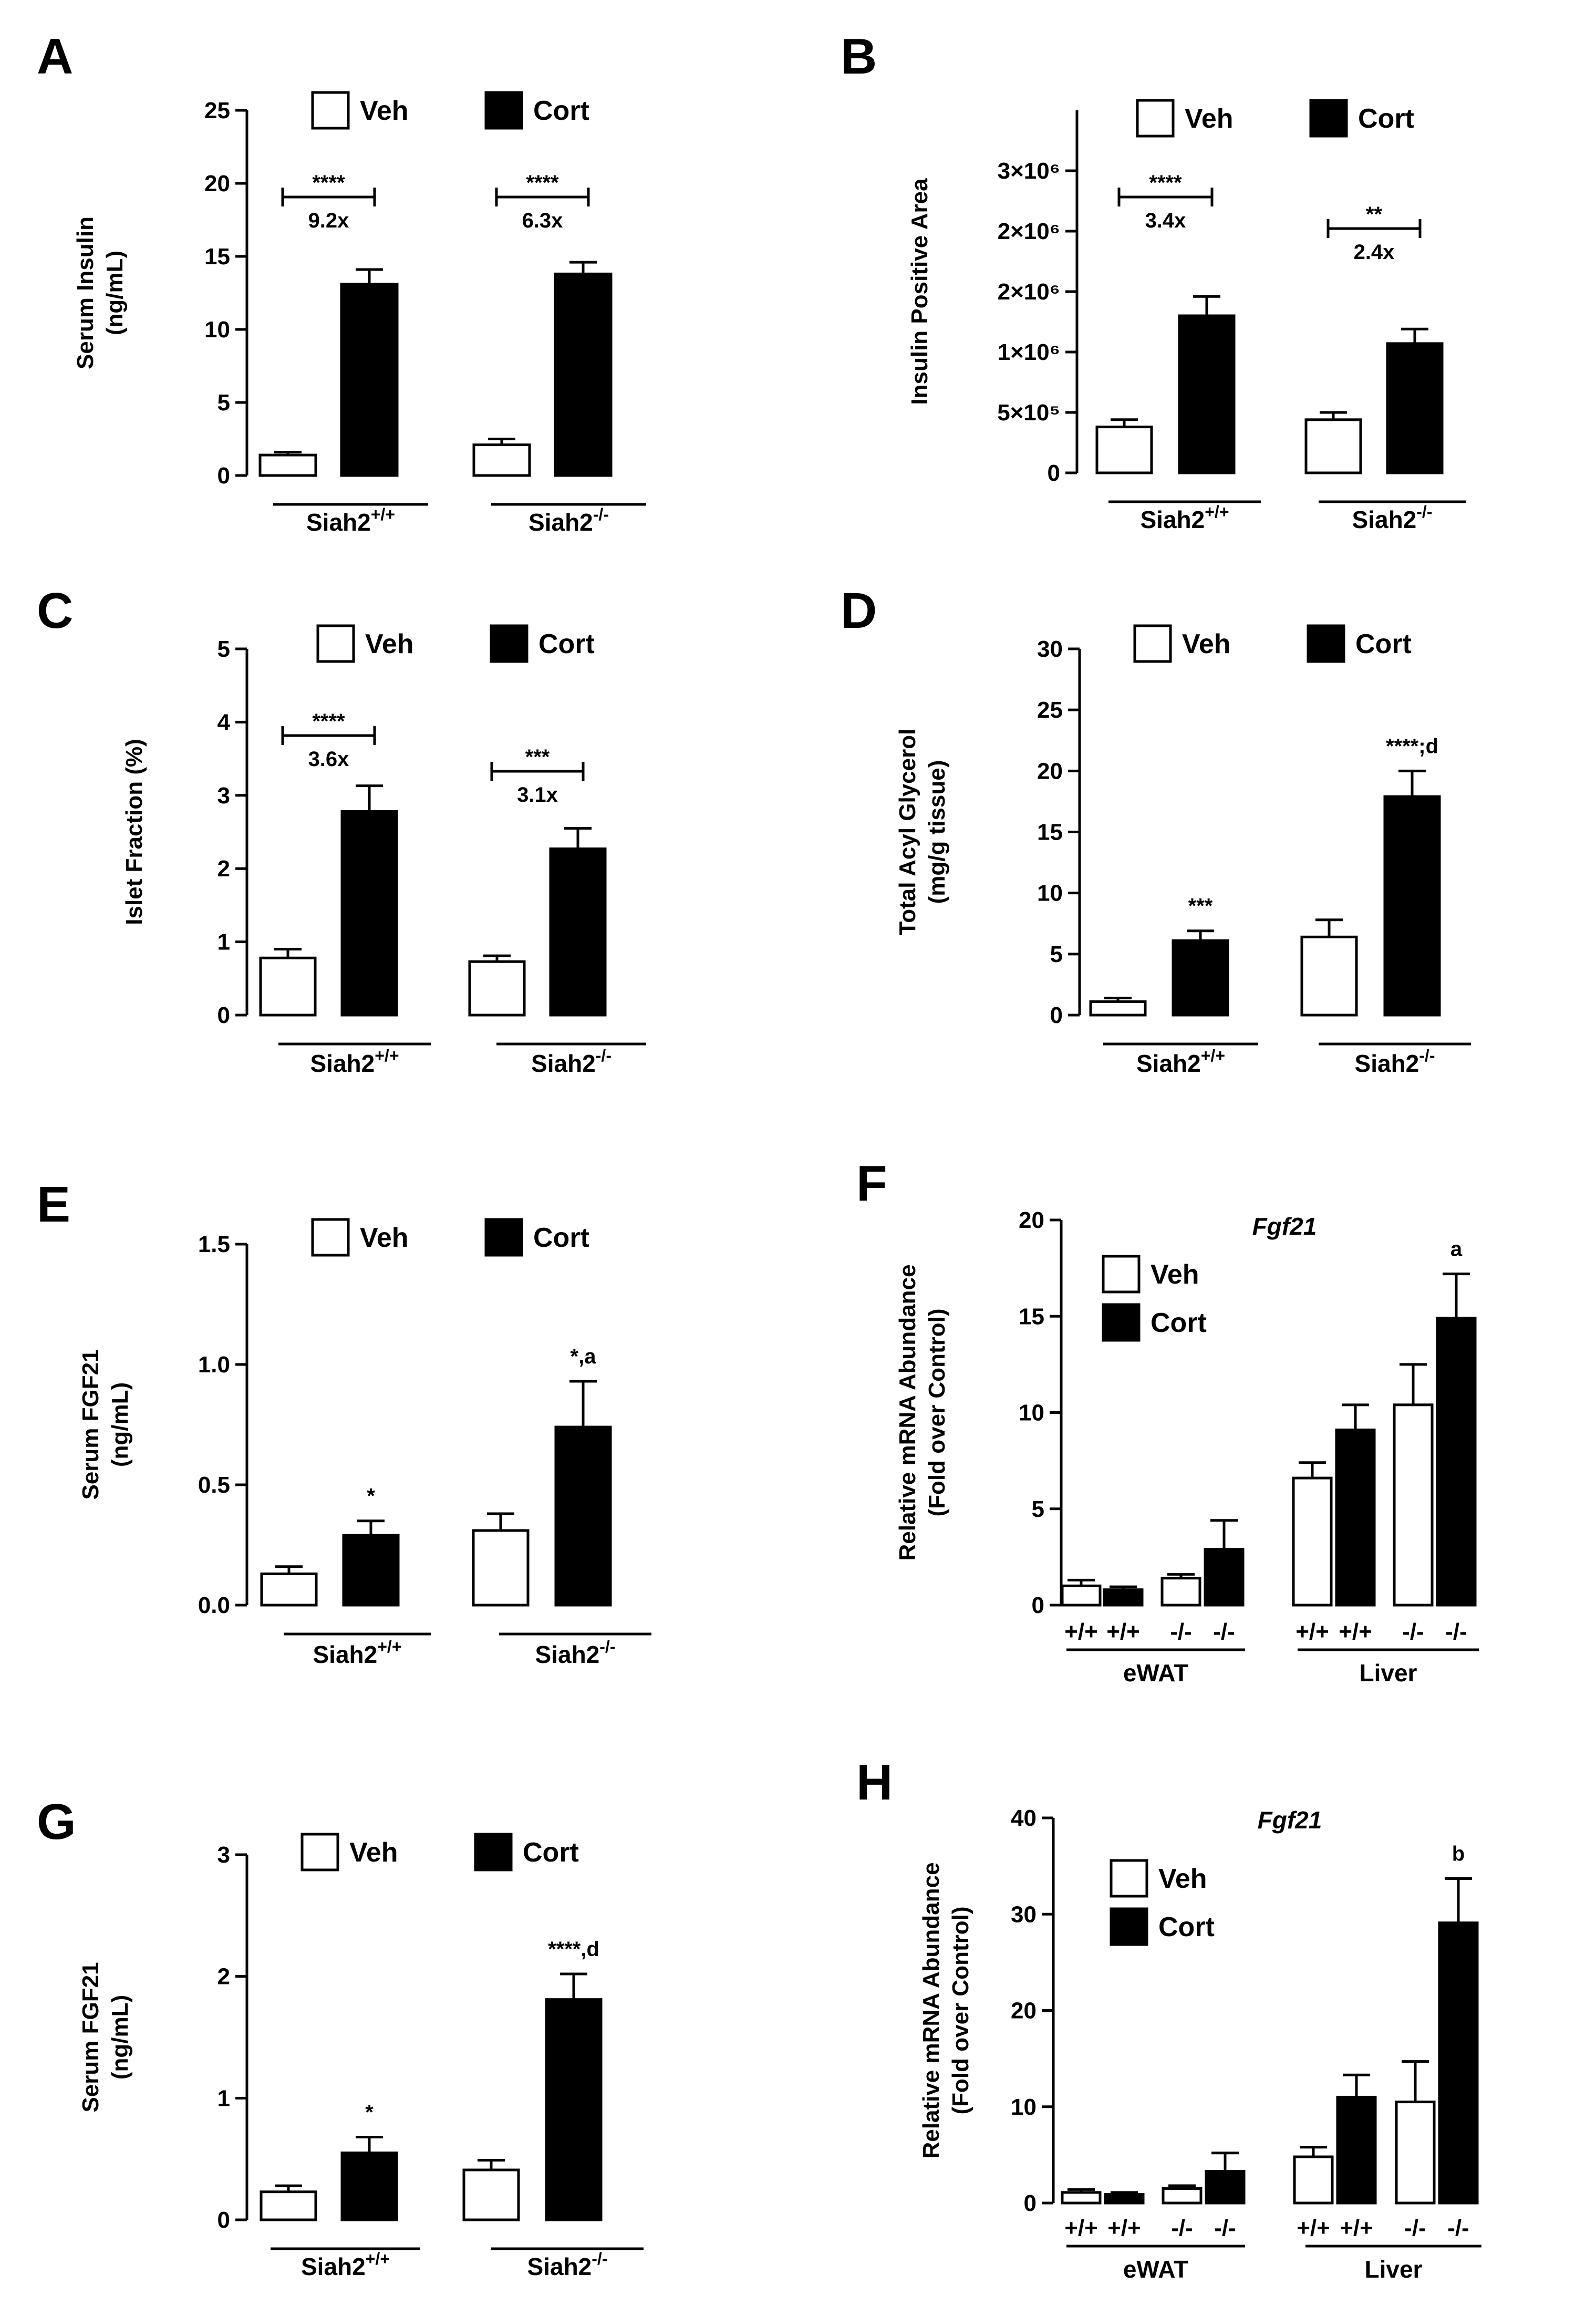 The height and width of the screenshot is (2306, 1596). What do you see at coordinates (1024, 1818) in the screenshot?
I see `y-tick-label-h: 40` at bounding box center [1024, 1818].